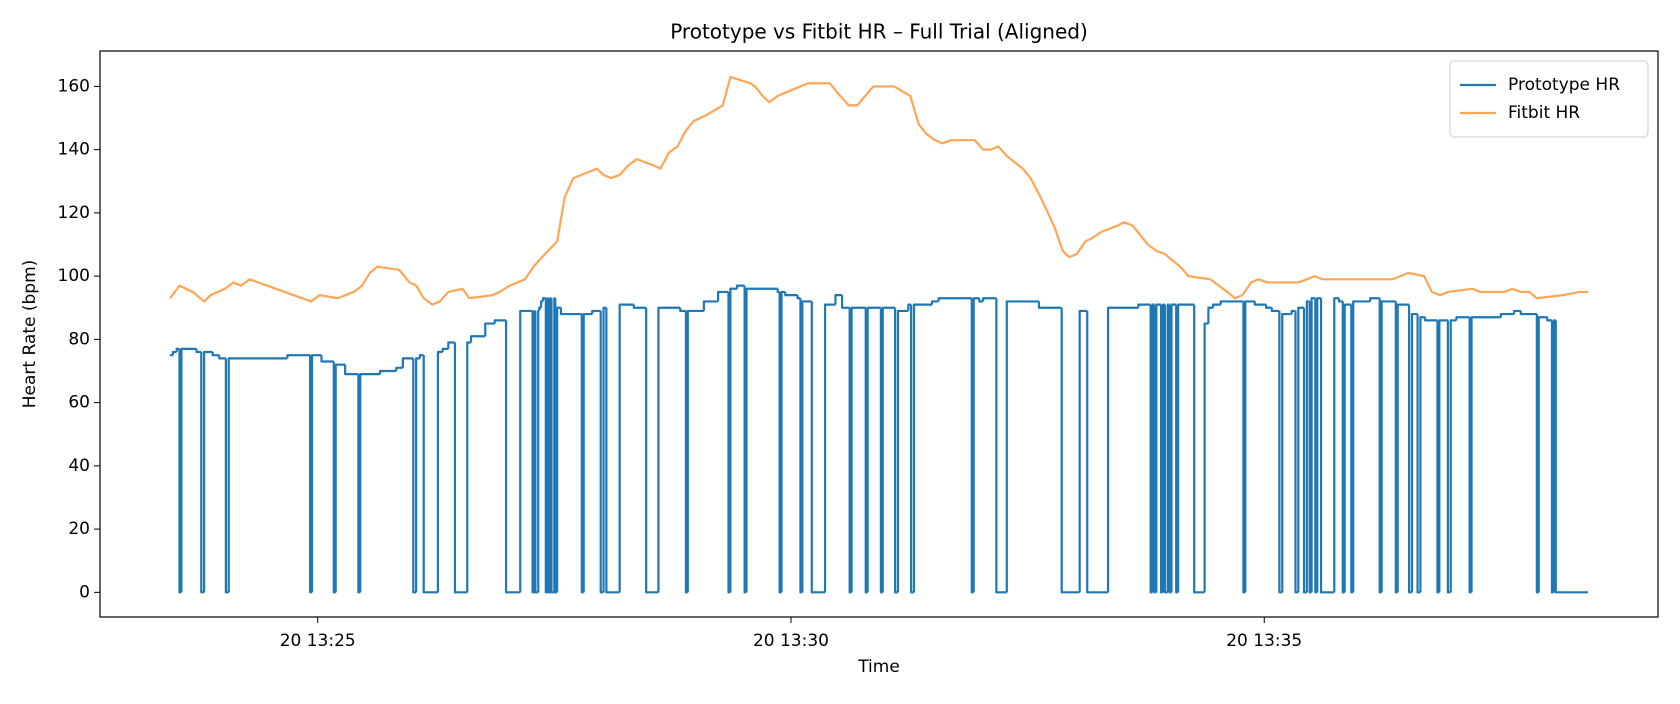 The image size is (1680, 704). I want to click on y-tick-label: 80, so click(79, 339).